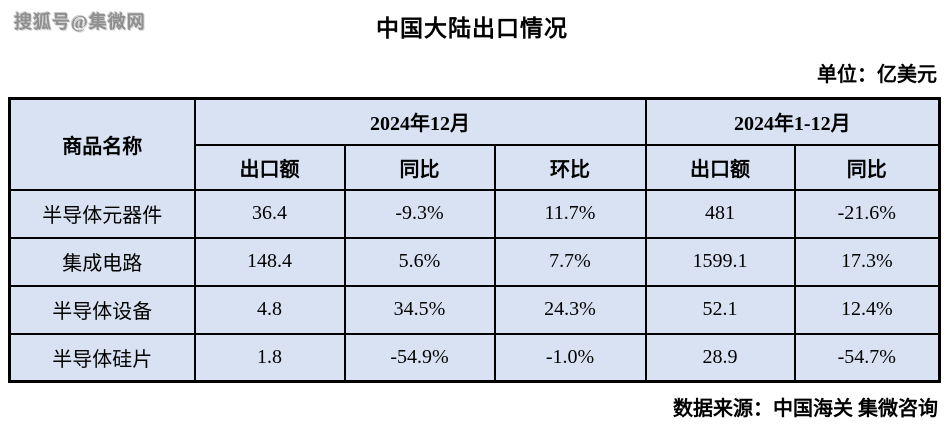 This screenshot has width=944, height=434. I want to click on table-row-semiconductor-components: 半导体元器件 36.4 -9.3% 11.7% 481 -21.6%, so click(474, 213).